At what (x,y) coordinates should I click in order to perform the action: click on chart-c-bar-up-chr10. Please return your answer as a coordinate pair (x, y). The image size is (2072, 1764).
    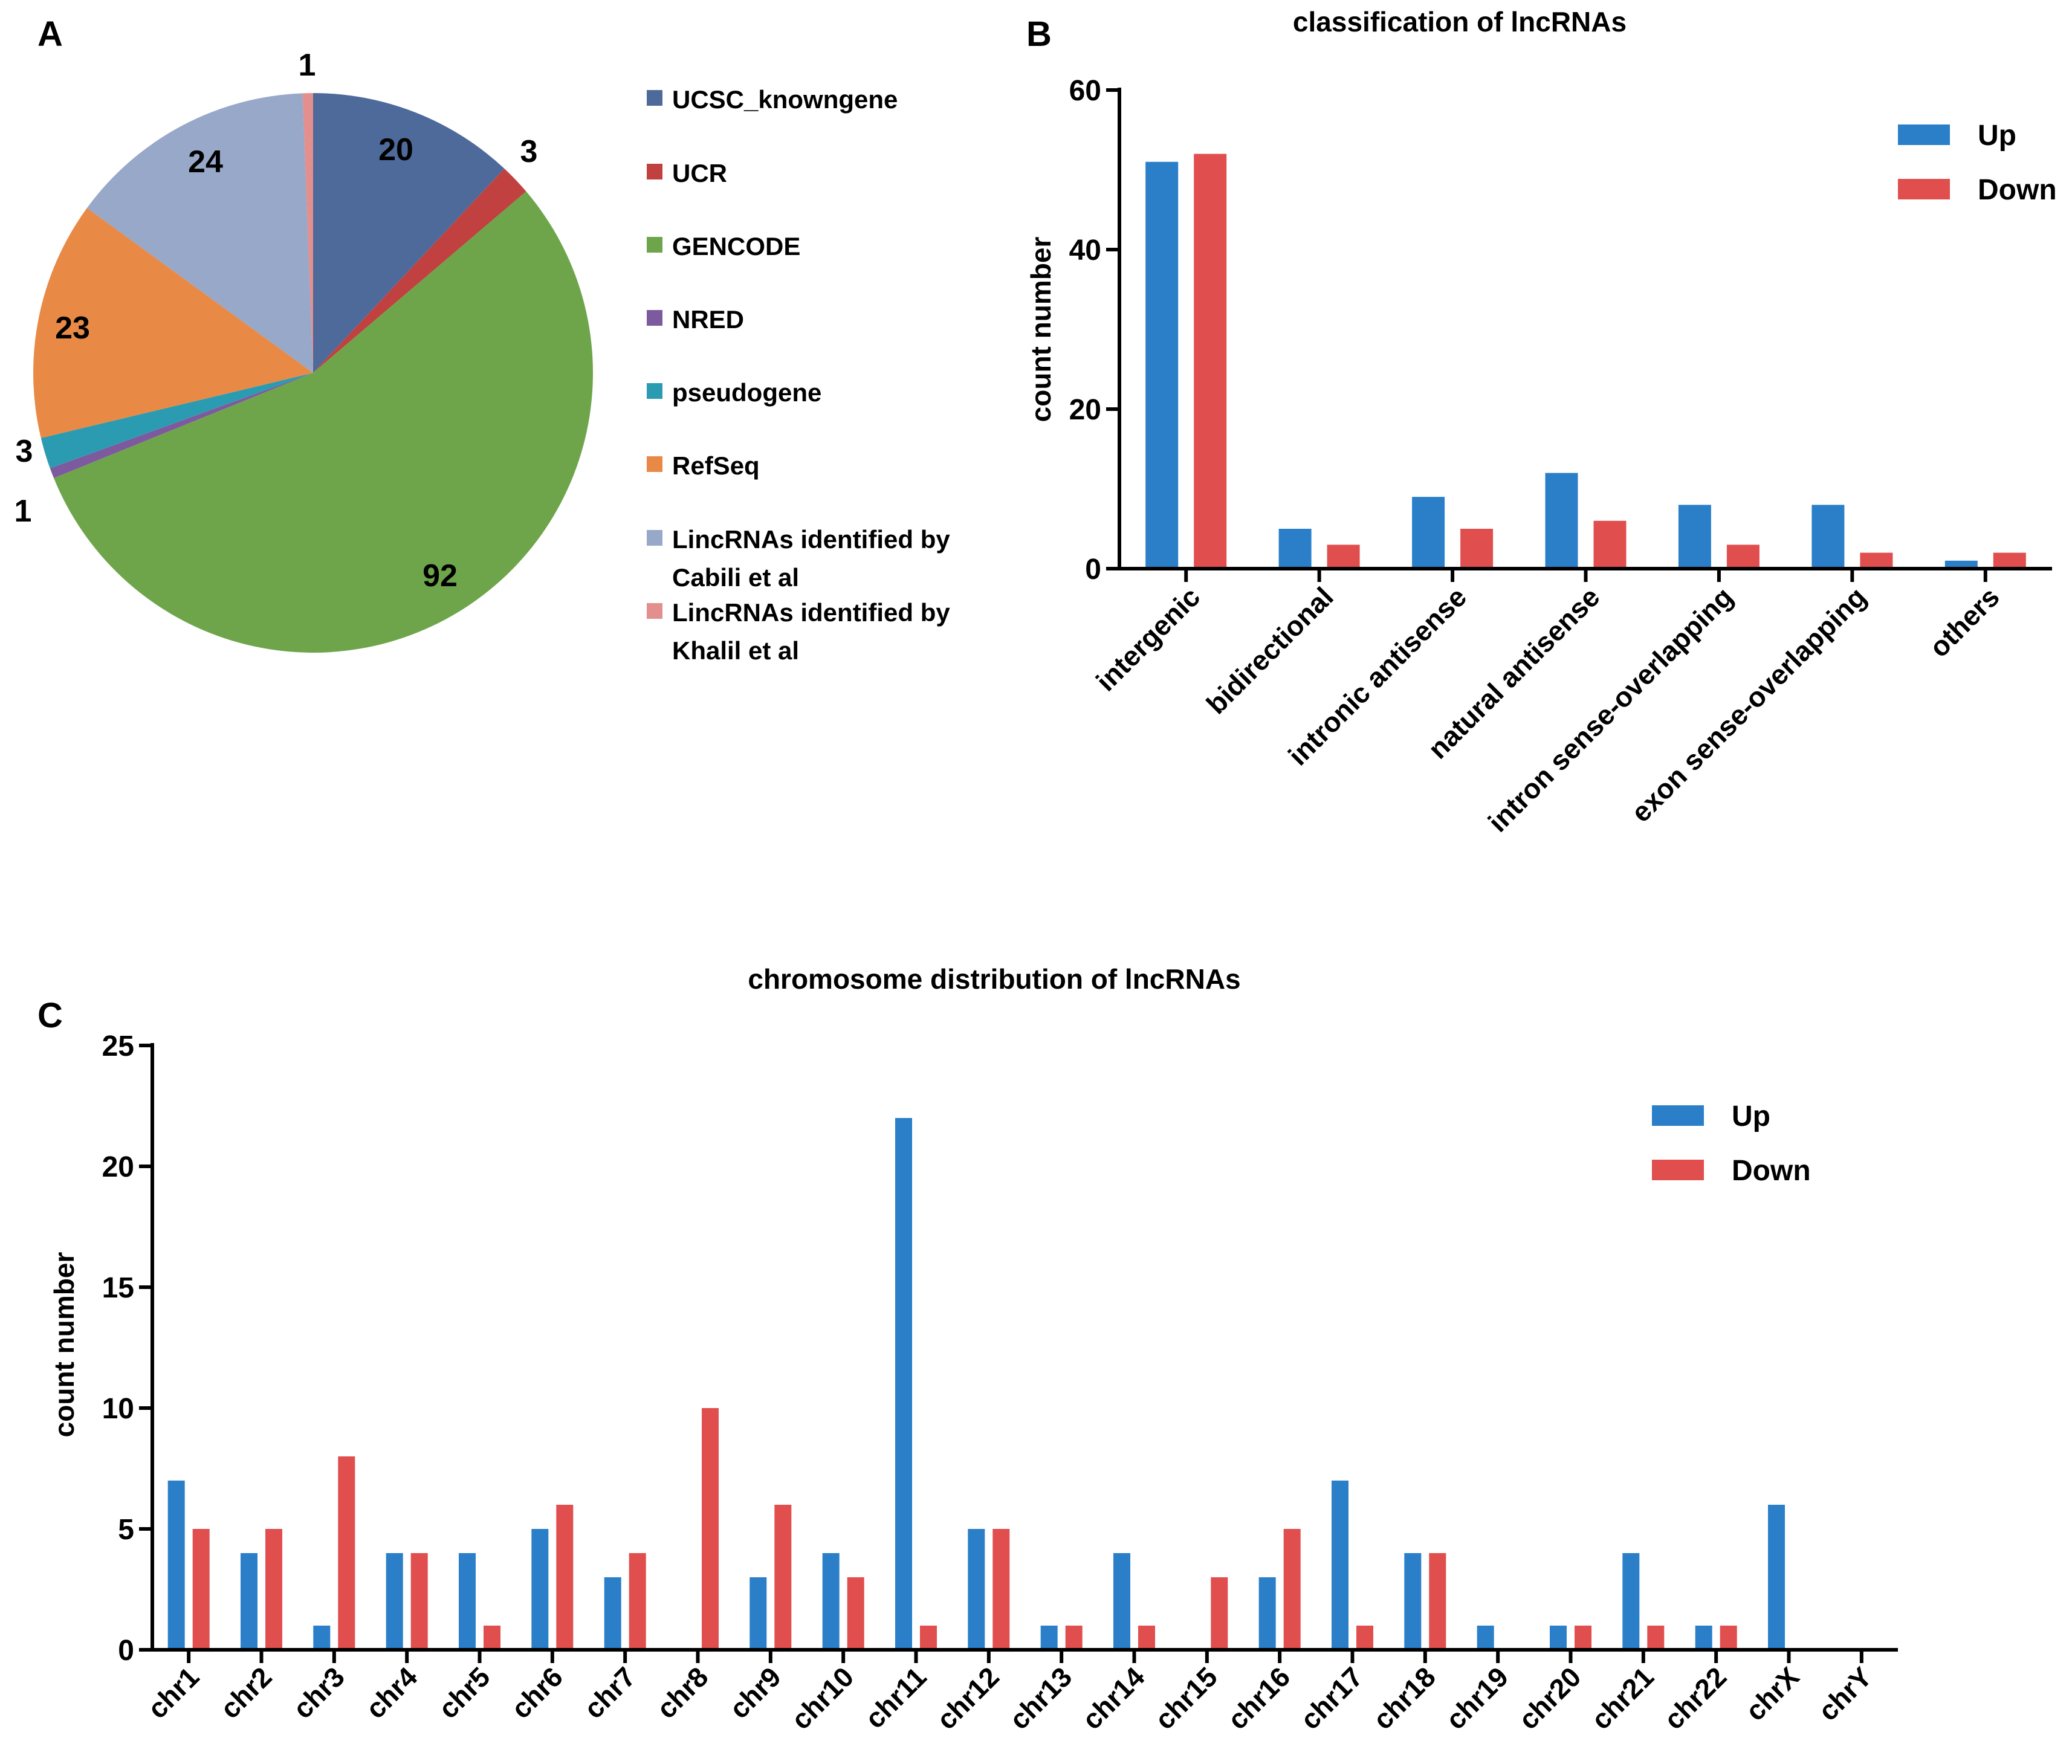
    Looking at the image, I should click on (831, 1600).